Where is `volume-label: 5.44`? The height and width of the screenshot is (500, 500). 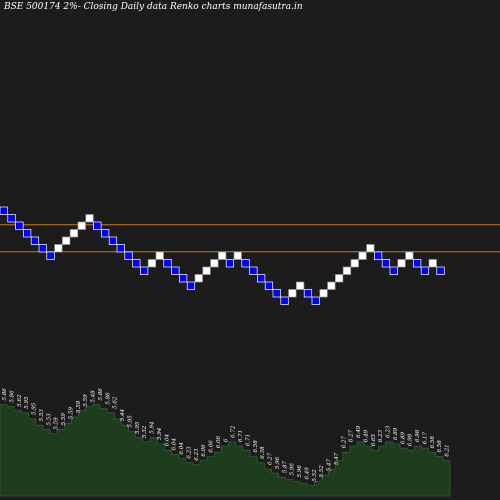 volume-label: 5.44 is located at coordinates (123, 415).